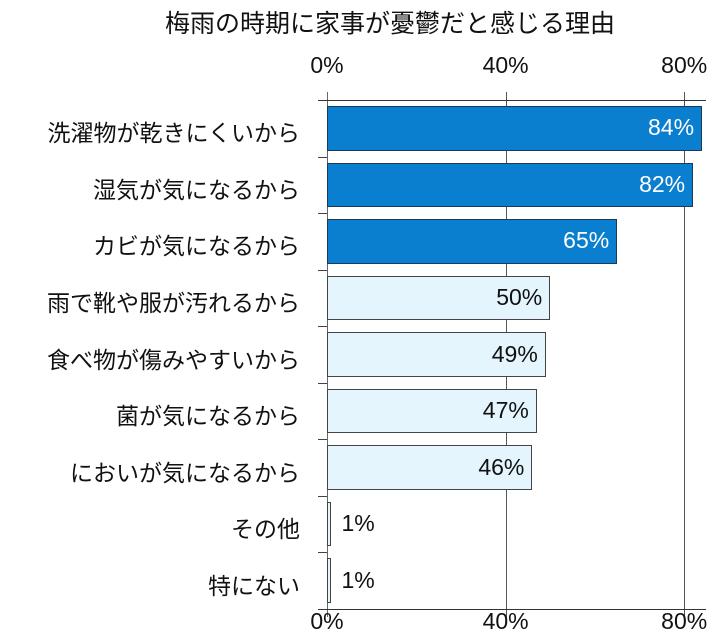 This screenshot has width=720, height=638. Describe the element at coordinates (327, 65) in the screenshot. I see `top-tick-label-0: 0%` at that location.